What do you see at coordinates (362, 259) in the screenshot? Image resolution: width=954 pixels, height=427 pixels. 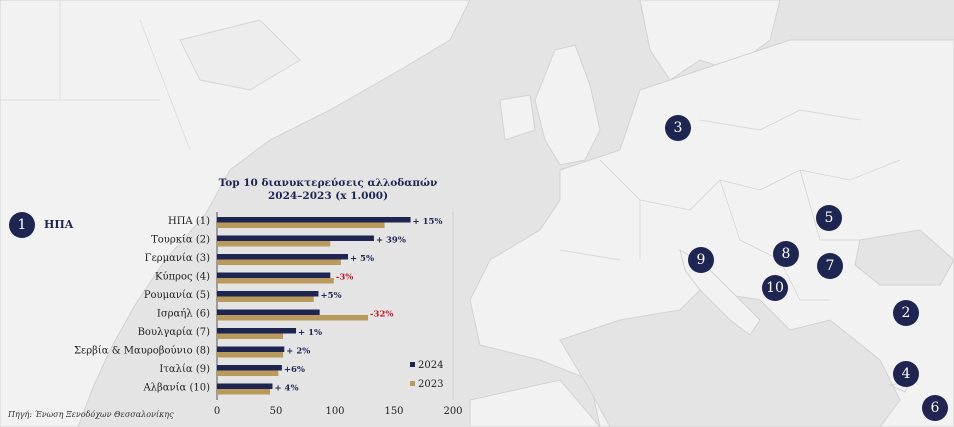 I see `change-annotation: + 5%` at bounding box center [362, 259].